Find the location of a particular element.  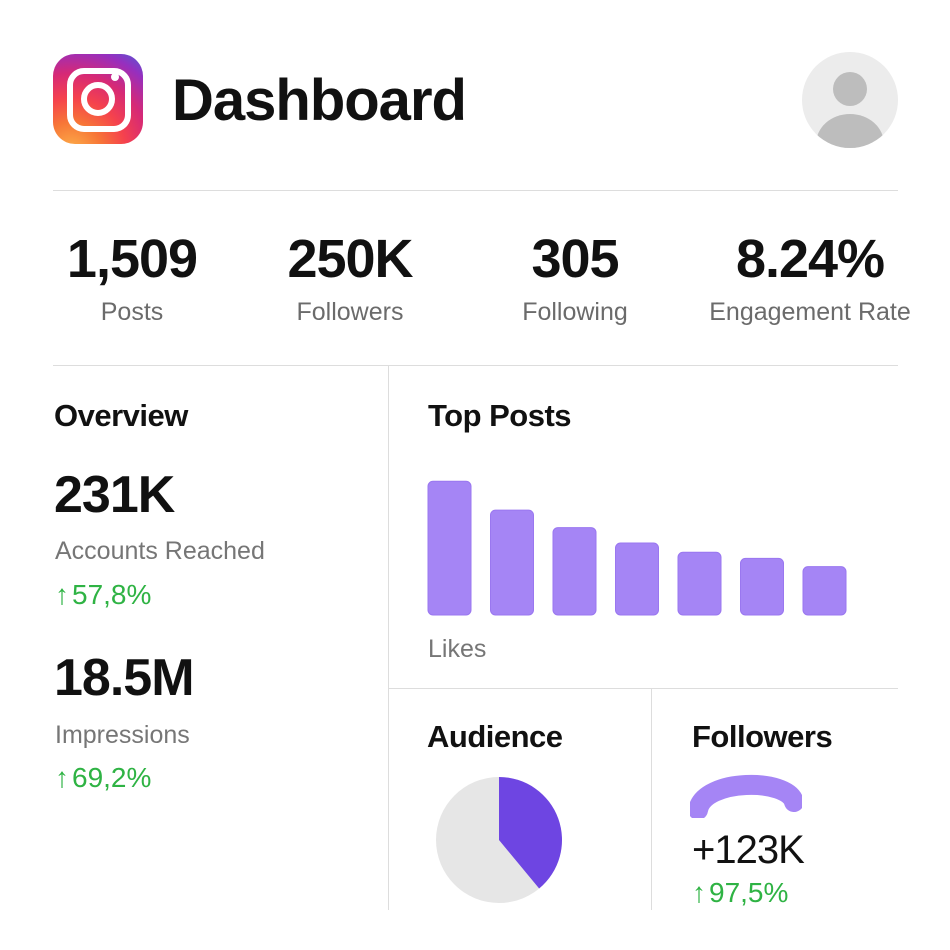

stat-engagement-value: 8.24% is located at coordinates (810, 259).